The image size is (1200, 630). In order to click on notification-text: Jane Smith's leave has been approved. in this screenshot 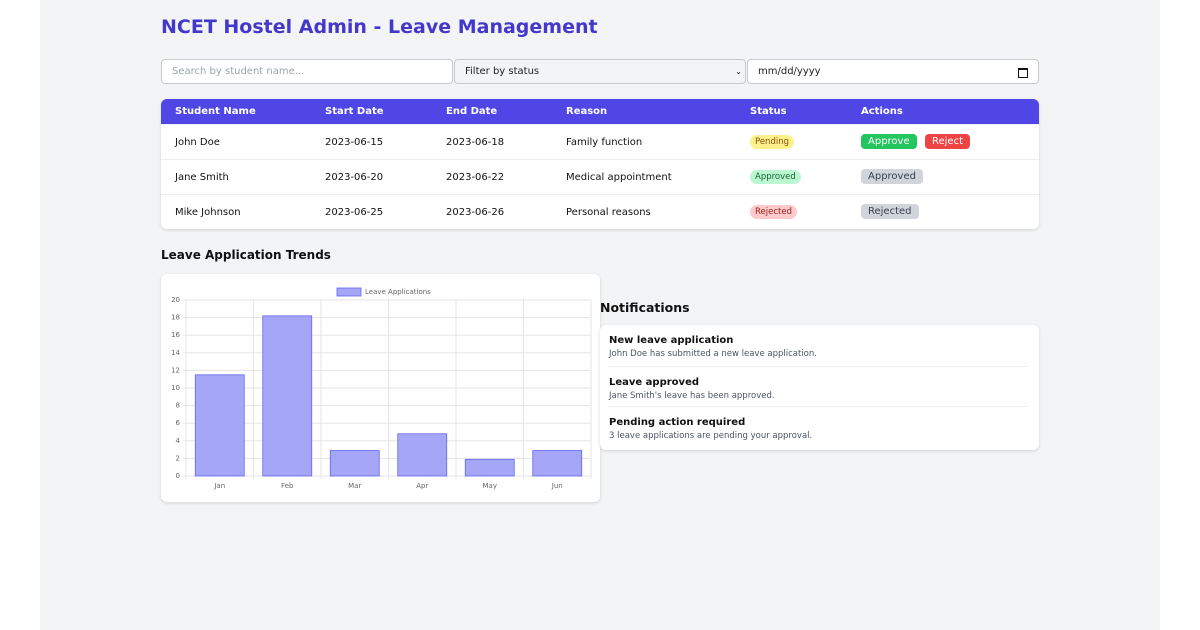, I will do `click(692, 395)`.